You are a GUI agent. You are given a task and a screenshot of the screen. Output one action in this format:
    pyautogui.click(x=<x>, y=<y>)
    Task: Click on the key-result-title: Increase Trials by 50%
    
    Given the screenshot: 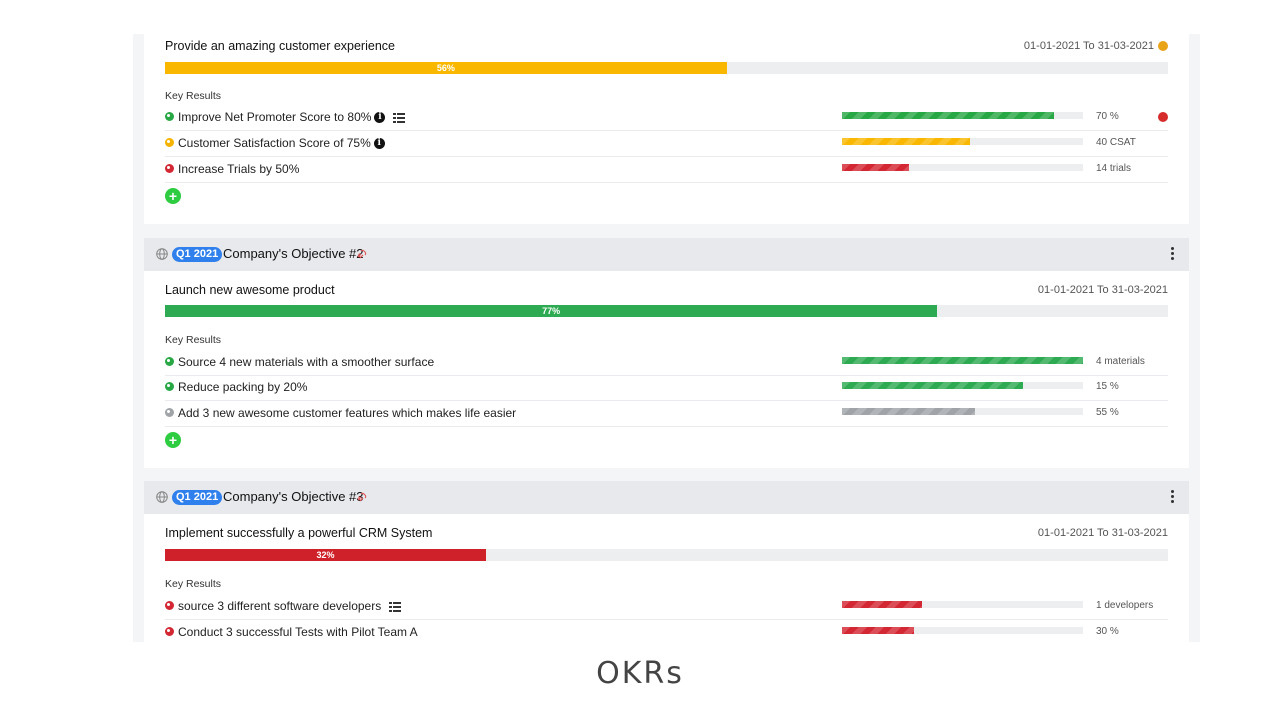 What is the action you would take?
    pyautogui.click(x=238, y=169)
    